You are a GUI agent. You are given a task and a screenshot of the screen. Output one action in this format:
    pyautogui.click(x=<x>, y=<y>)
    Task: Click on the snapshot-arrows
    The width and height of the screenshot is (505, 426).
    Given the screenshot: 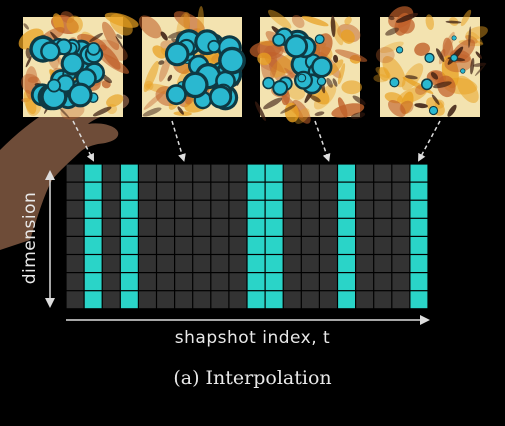 What is the action you would take?
    pyautogui.click(x=256, y=141)
    